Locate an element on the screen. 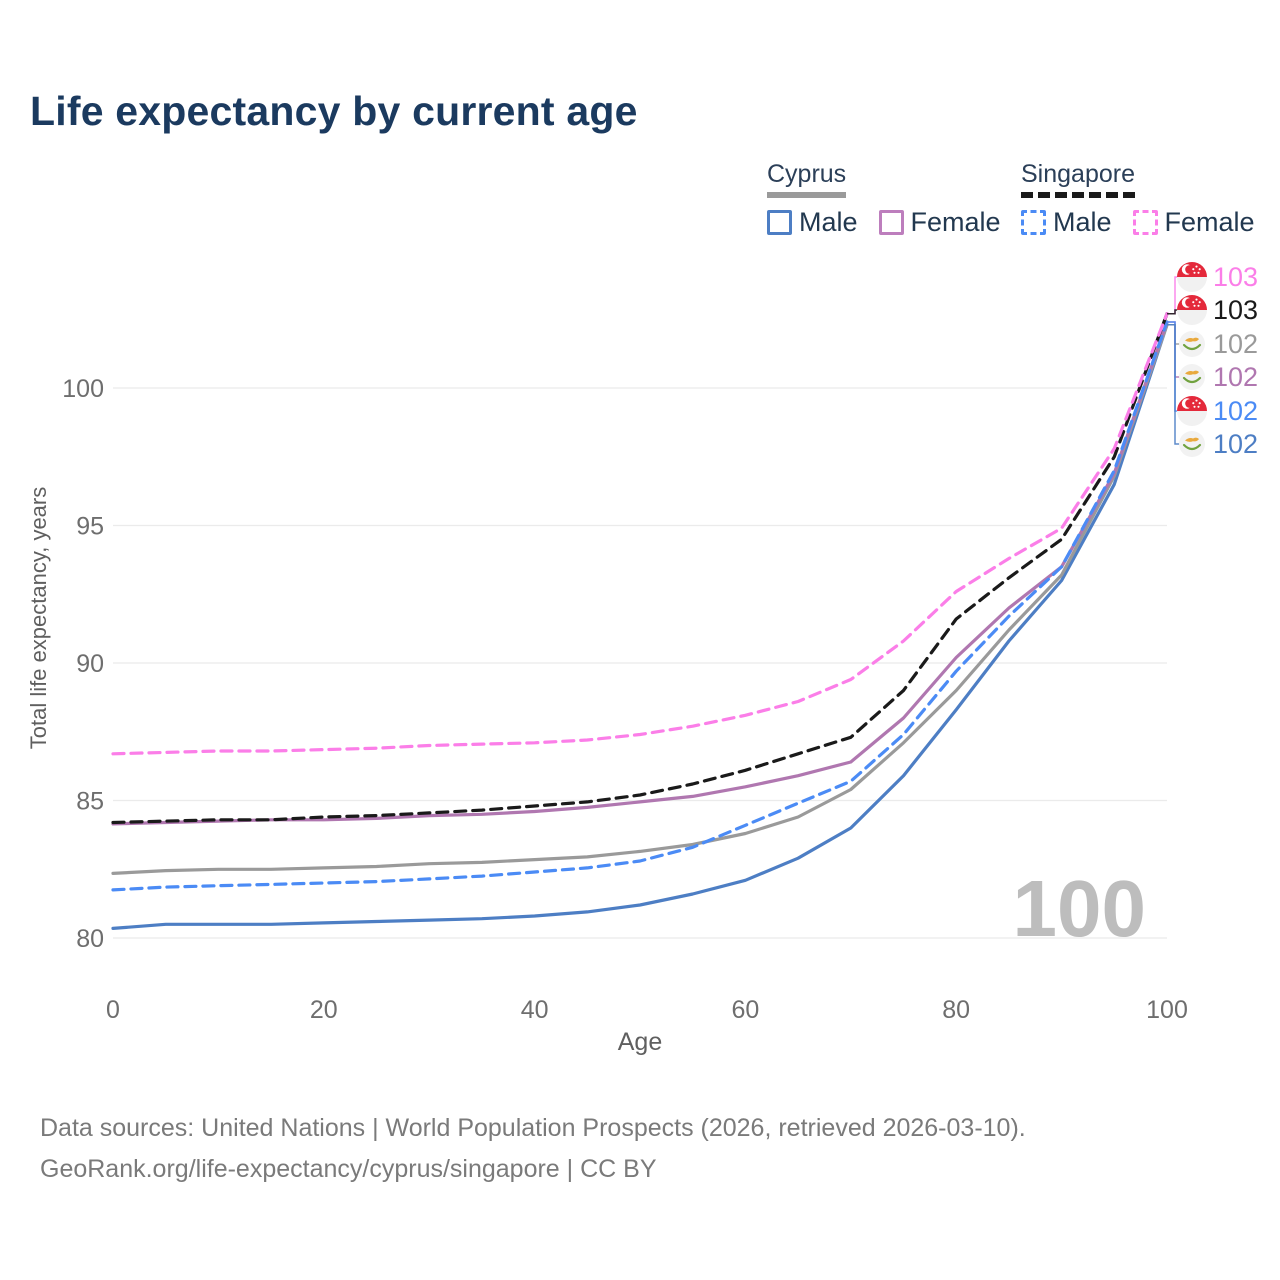 Image resolution: width=1280 pixels, height=1280 pixels. singapore-female-swatch-icon is located at coordinates (1145, 222).